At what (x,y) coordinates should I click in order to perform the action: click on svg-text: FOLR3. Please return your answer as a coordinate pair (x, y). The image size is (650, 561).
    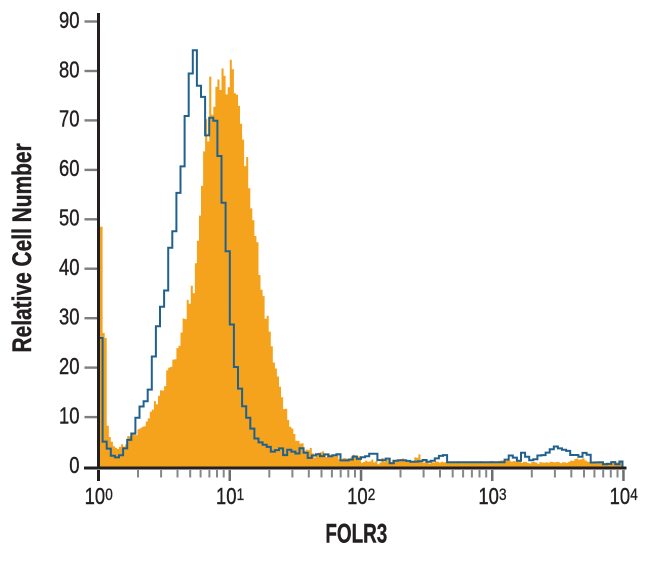
    Looking at the image, I should click on (356, 533).